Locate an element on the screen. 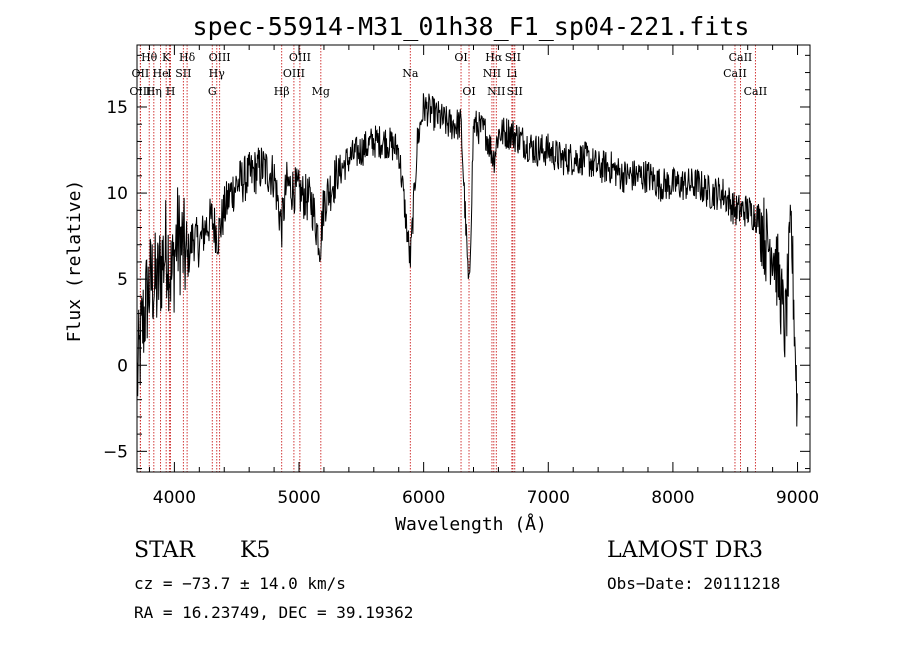  coords-text: RA = 16.23749, DEC = 39.19362 is located at coordinates (274, 612).